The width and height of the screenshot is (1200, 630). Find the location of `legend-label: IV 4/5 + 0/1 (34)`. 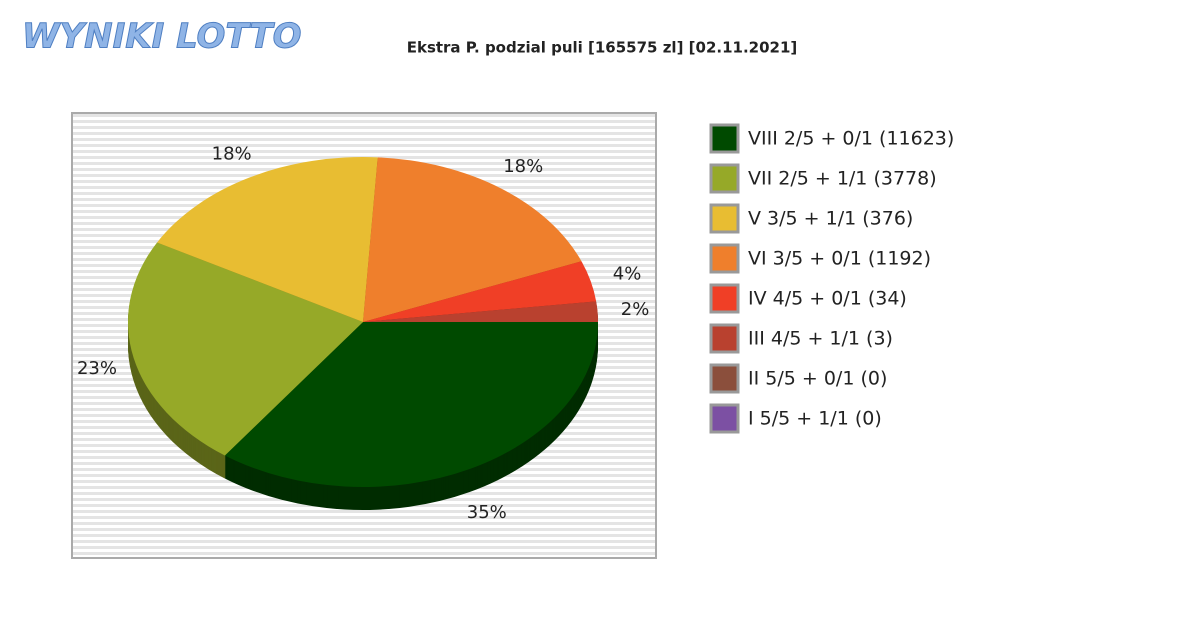

legend-label: IV 4/5 + 0/1 (34) is located at coordinates (827, 299).